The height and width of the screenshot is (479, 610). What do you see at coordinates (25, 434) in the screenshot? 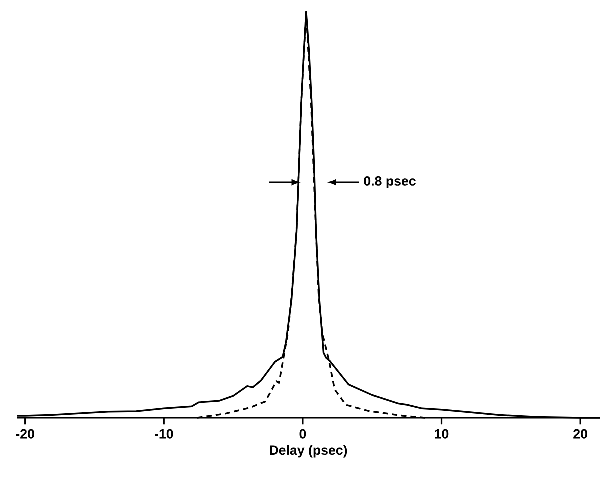
I see `x-tick-label: -20` at bounding box center [25, 434].